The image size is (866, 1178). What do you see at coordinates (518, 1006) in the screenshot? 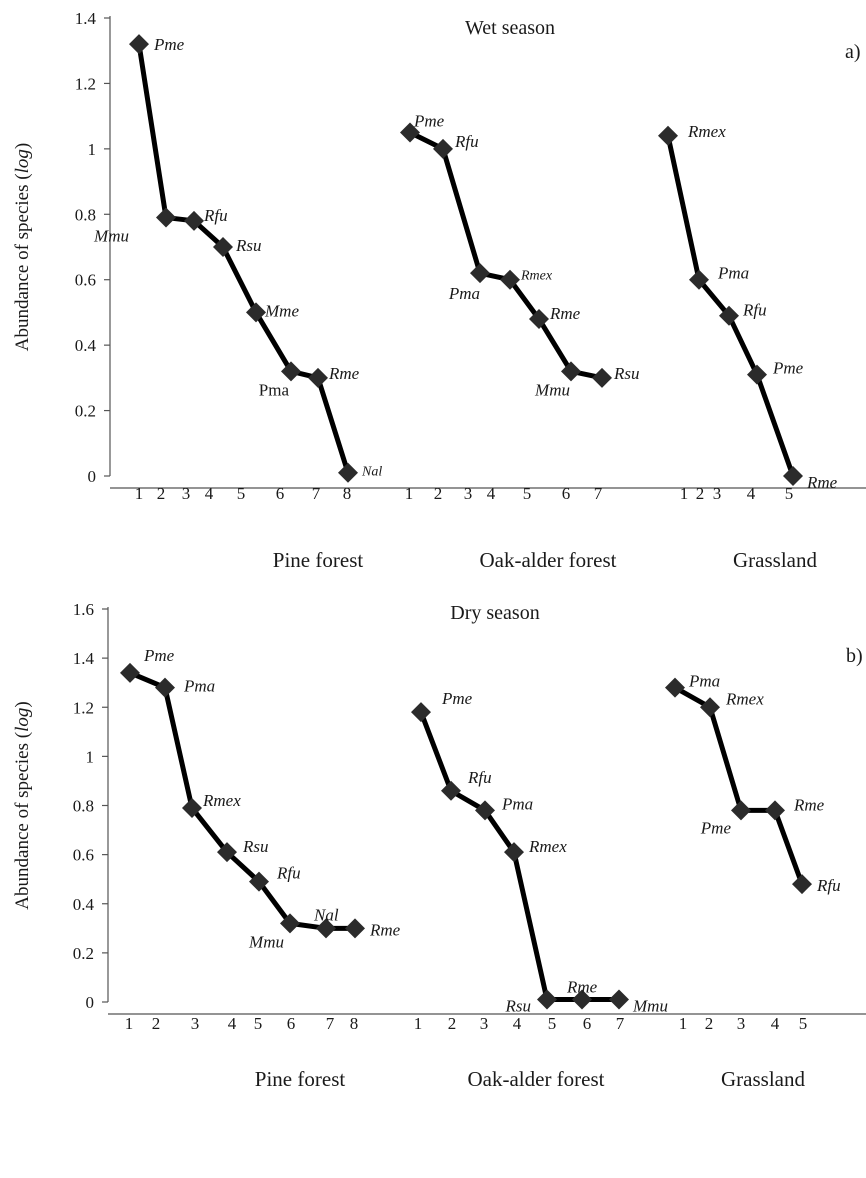
I see `data-point-label: Rsu` at bounding box center [518, 1006].